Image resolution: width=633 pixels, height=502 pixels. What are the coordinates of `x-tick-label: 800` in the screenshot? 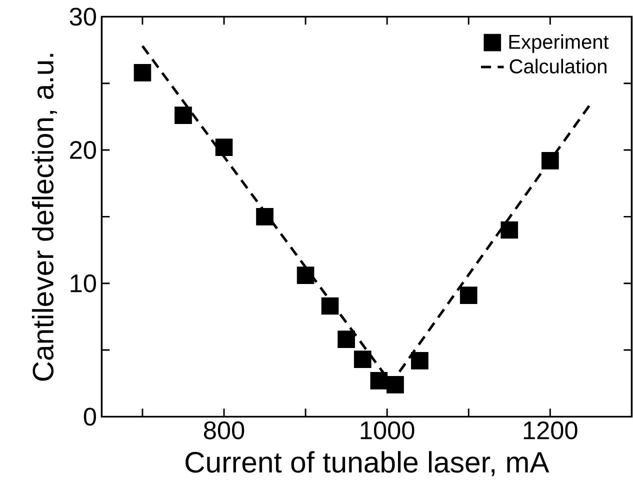 It's located at (224, 430).